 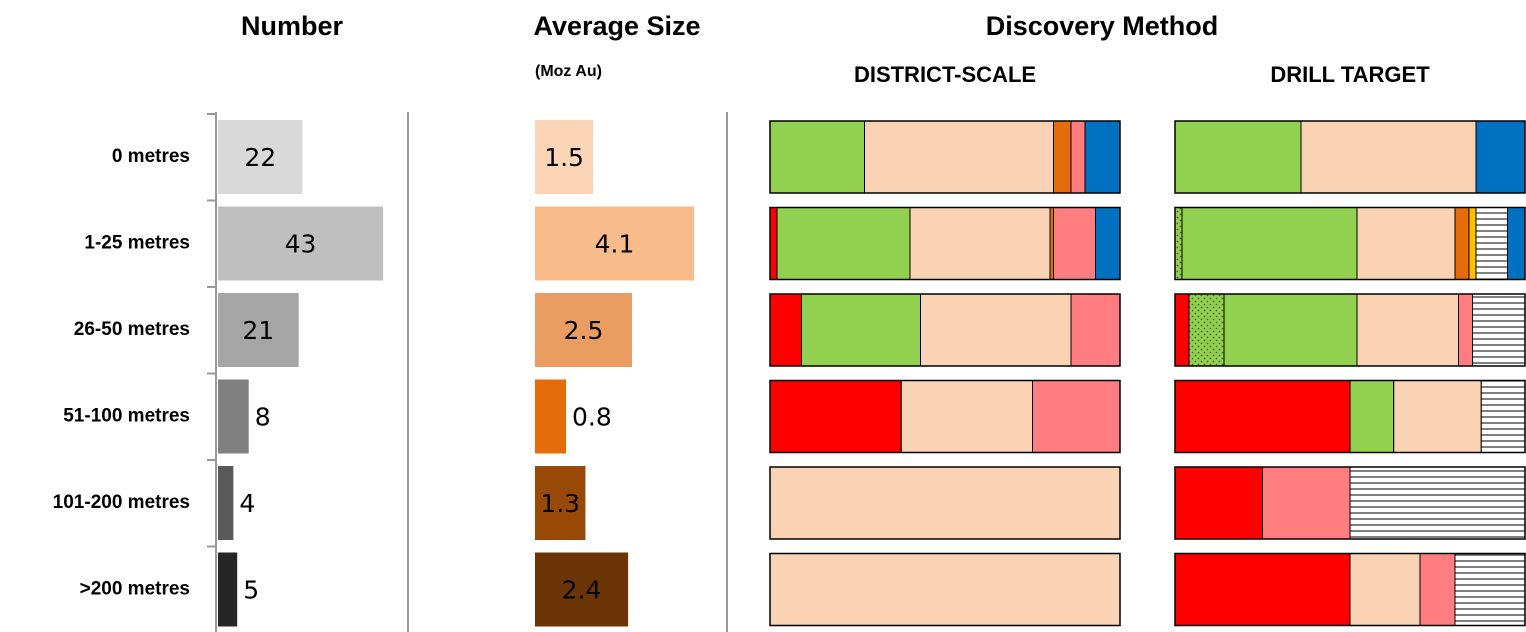 I want to click on category-label: 51-100 metres, so click(x=126, y=416).